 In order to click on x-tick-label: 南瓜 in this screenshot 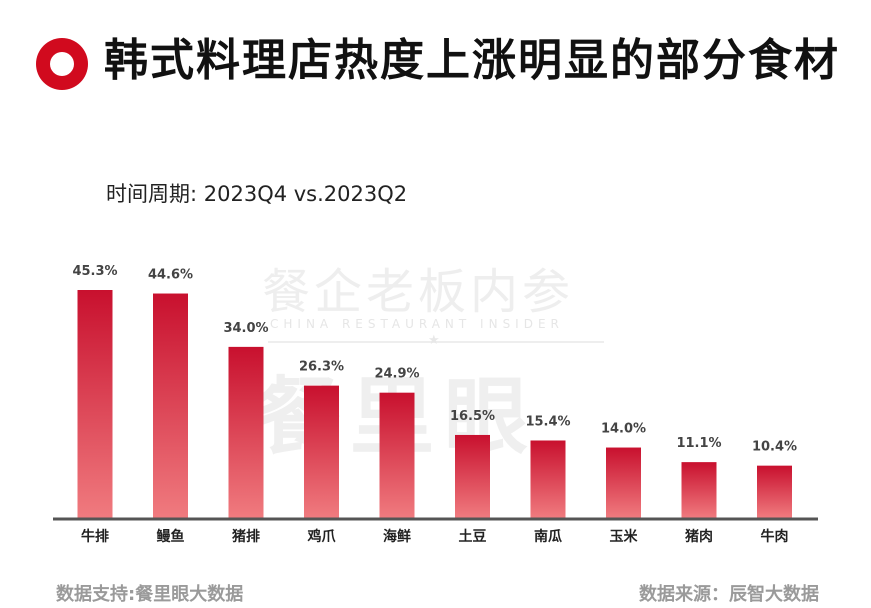, I will do `click(548, 536)`.